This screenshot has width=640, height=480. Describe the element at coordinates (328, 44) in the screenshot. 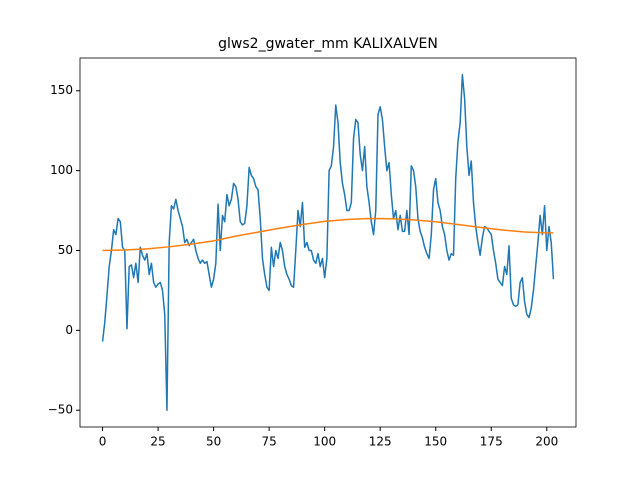

I see `chart-title: glws2_gwater_mm KALIXALVEN` at that location.